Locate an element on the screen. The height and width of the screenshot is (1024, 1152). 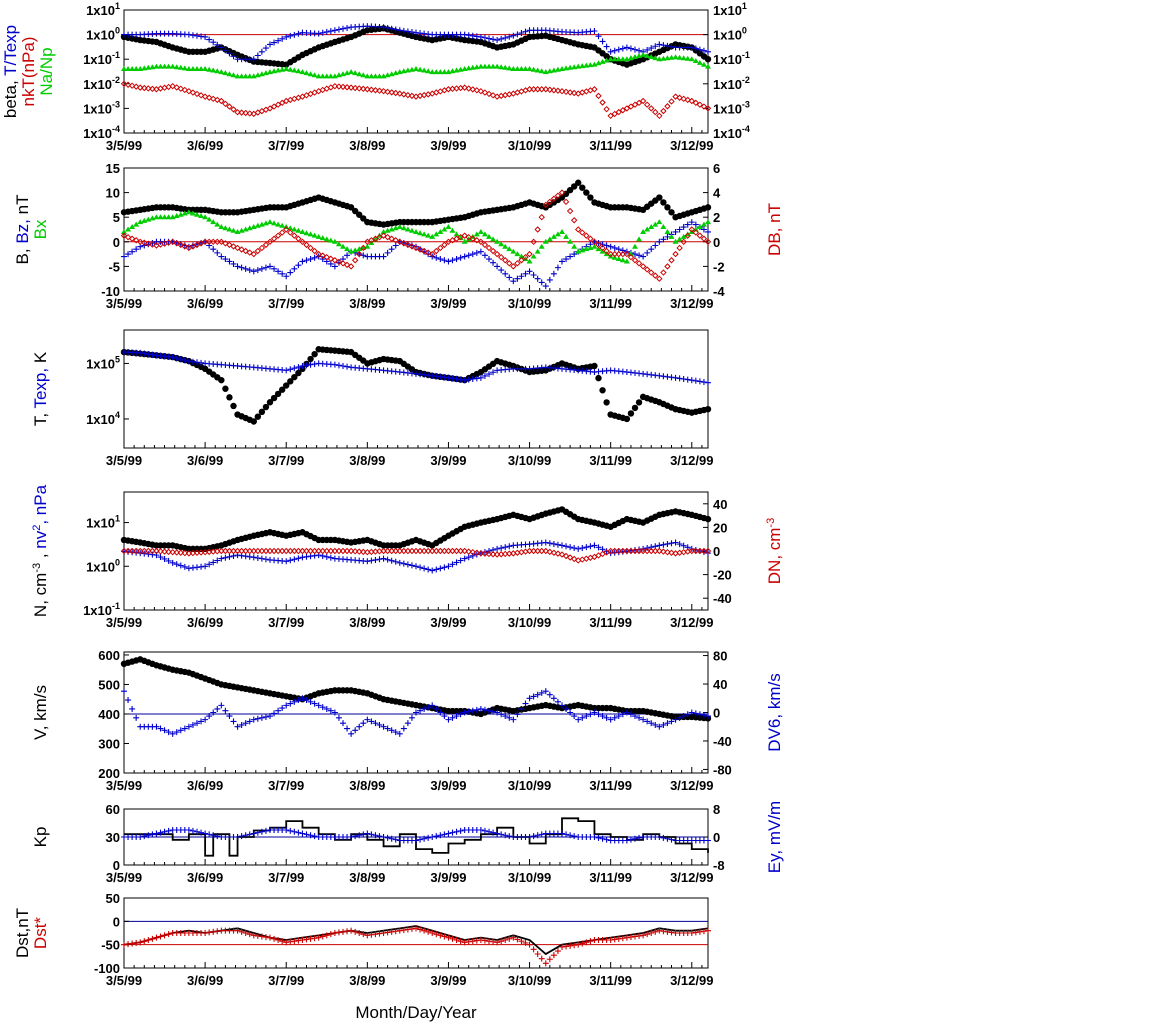
x-tick-label: 3/6/99 is located at coordinates (205, 303).